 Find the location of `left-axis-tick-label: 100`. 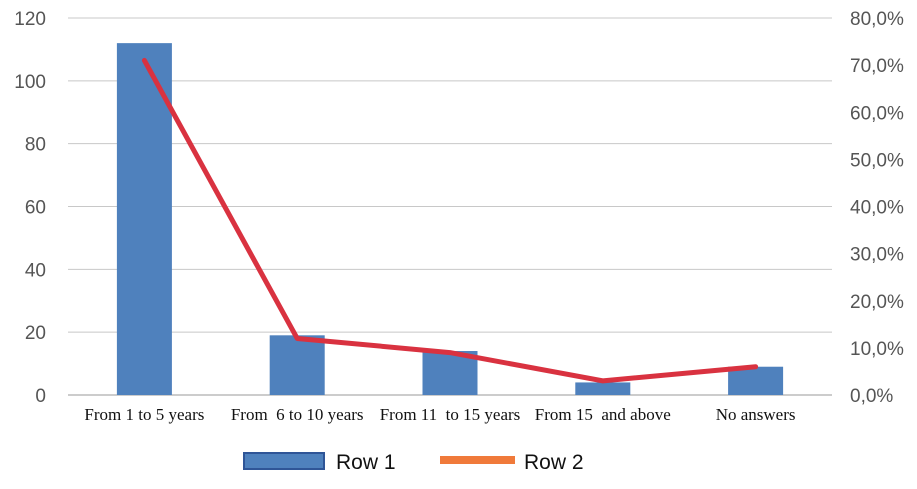

left-axis-tick-label: 100 is located at coordinates (30, 82).